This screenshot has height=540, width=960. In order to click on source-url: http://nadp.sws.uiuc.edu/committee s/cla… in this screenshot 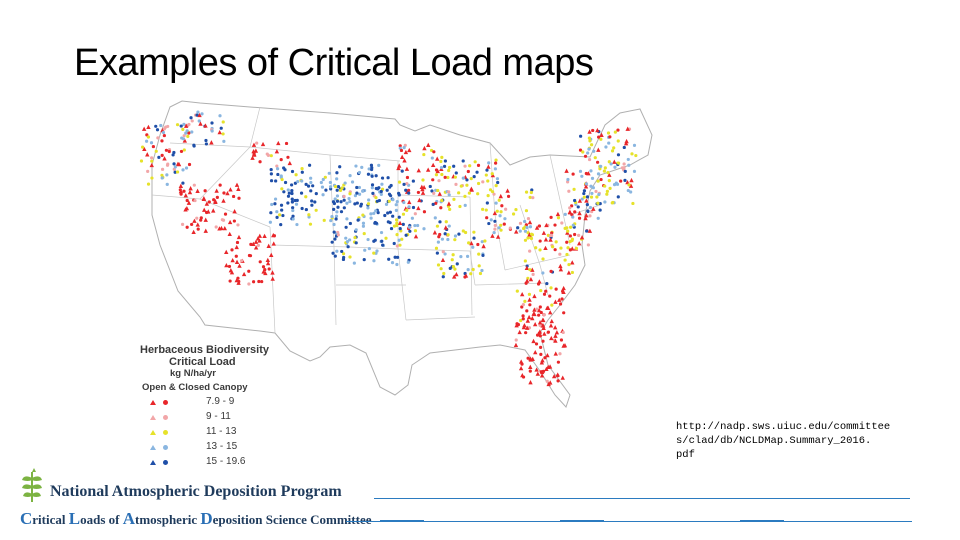, I will do `click(786, 441)`.